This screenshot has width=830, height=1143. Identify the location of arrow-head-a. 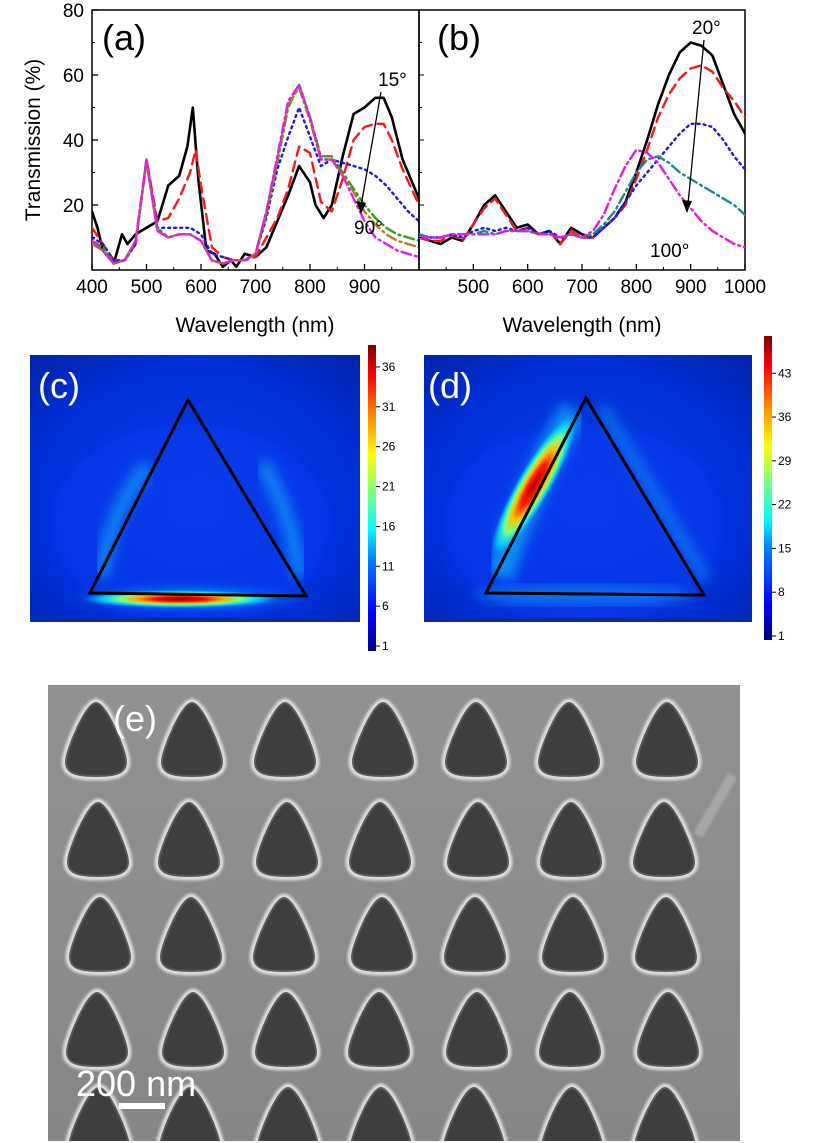
(361, 207).